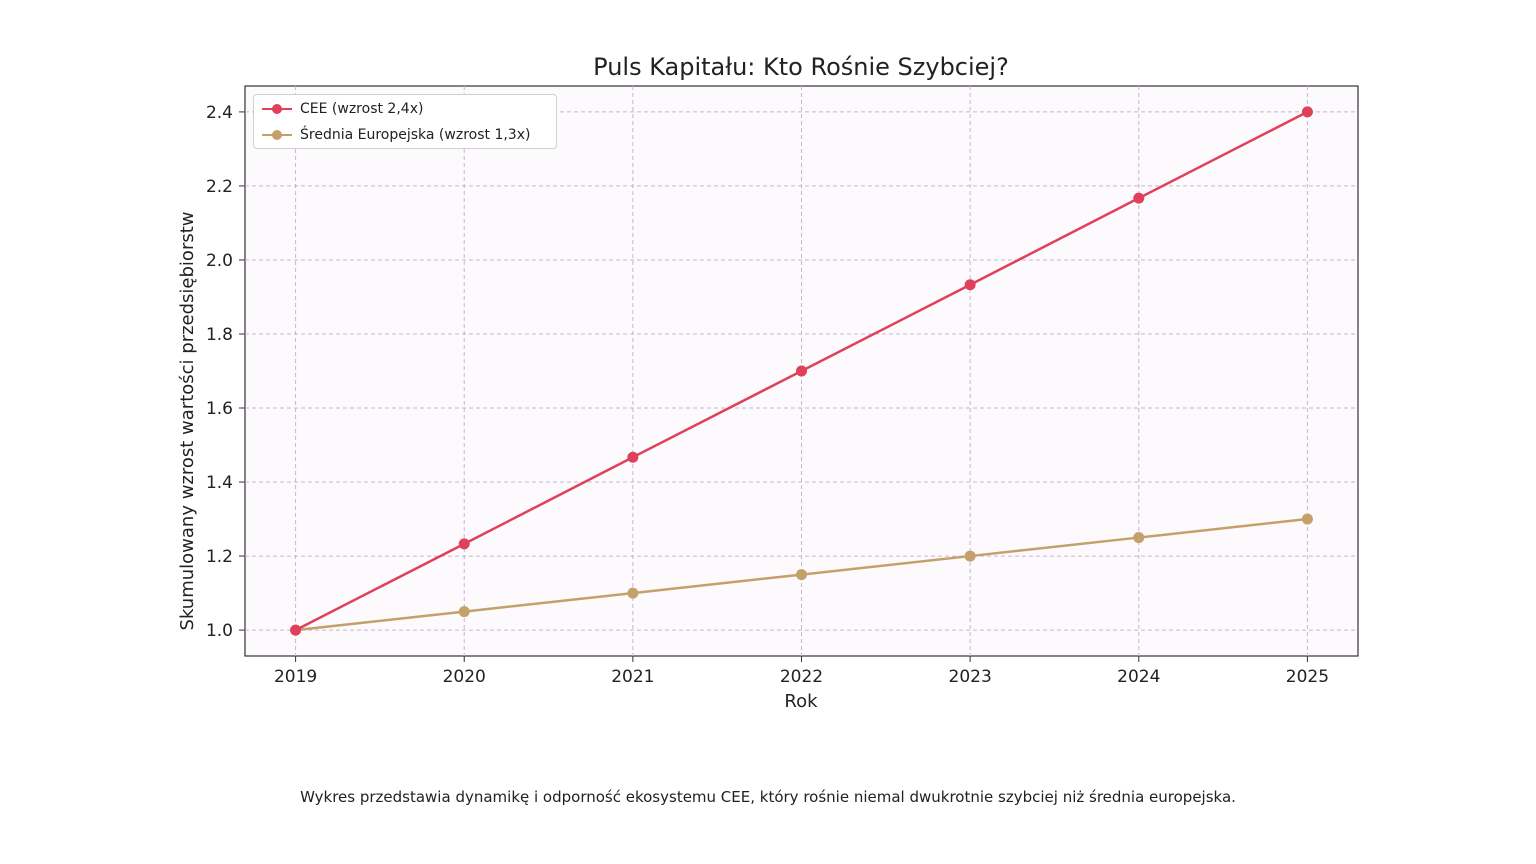  I want to click on y-tick-label: 1.2, so click(219, 557).